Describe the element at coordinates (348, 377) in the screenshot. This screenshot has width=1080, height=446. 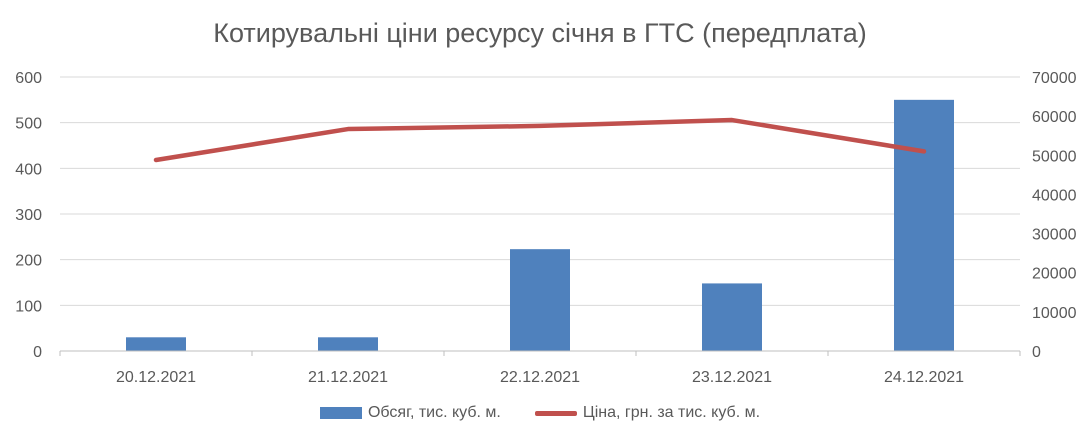
I see `x-tick-label: 21.12.2021` at that location.